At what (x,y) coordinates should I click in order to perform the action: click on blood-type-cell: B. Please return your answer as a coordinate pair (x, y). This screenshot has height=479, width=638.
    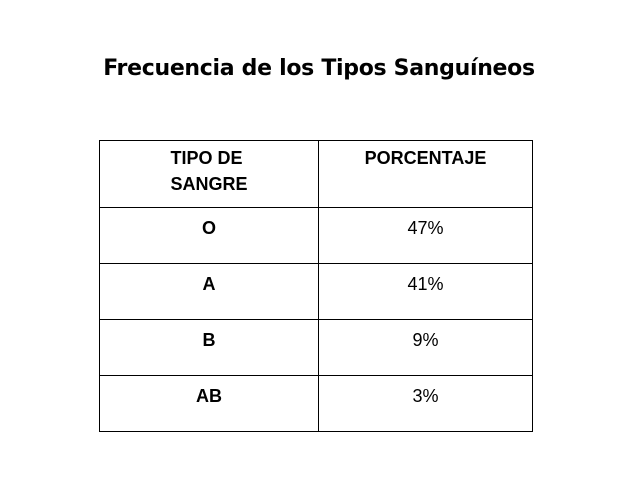
    Looking at the image, I should click on (209, 347).